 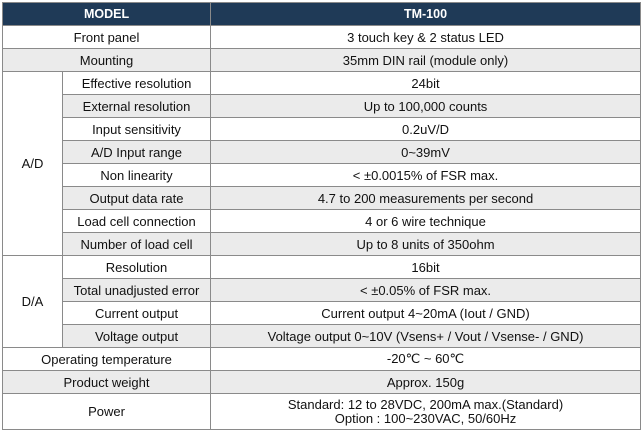 I want to click on row-value: Approx. 150g, so click(x=426, y=382).